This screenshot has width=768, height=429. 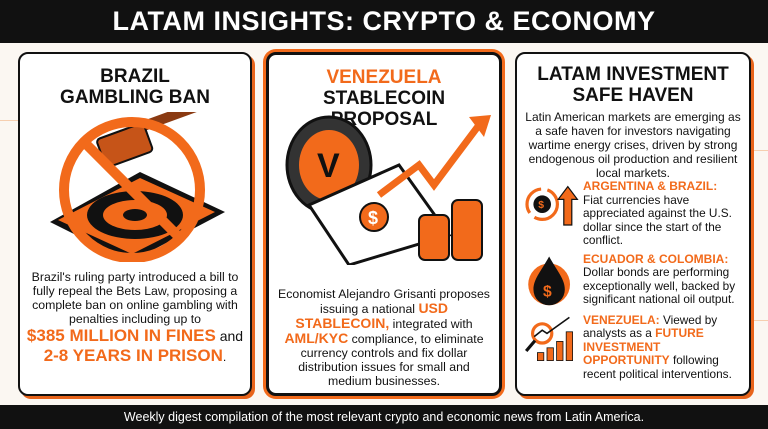 I want to click on venezuela-title: VENEZUELA STABLECOIN PROPOSAL, so click(x=384, y=98).